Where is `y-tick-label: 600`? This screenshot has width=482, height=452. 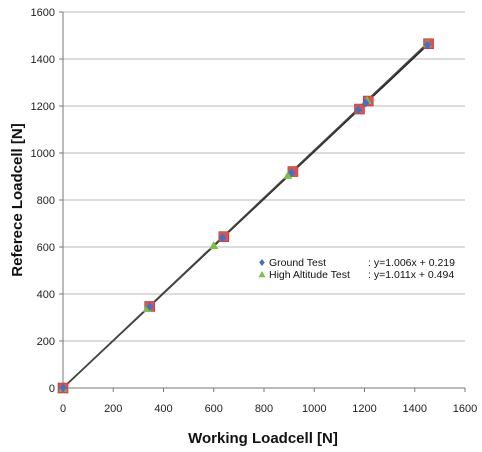 y-tick-label: 600 is located at coordinates (46, 248).